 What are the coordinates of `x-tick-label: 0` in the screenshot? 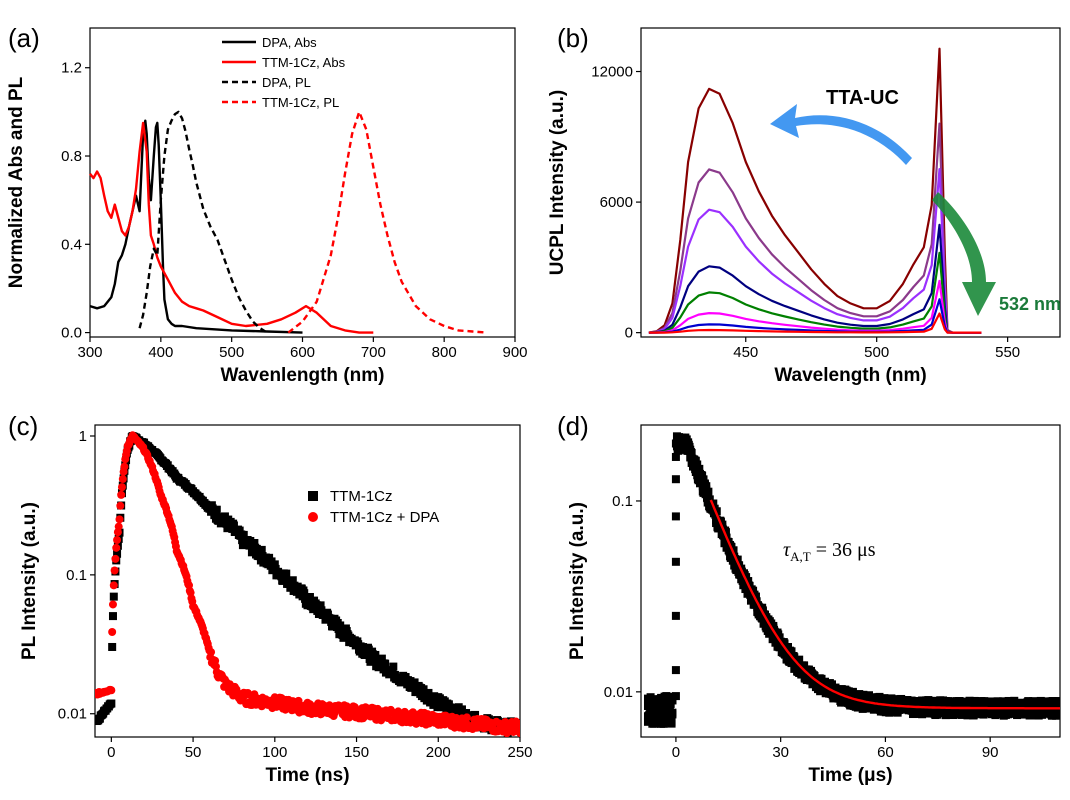 It's located at (111, 752).